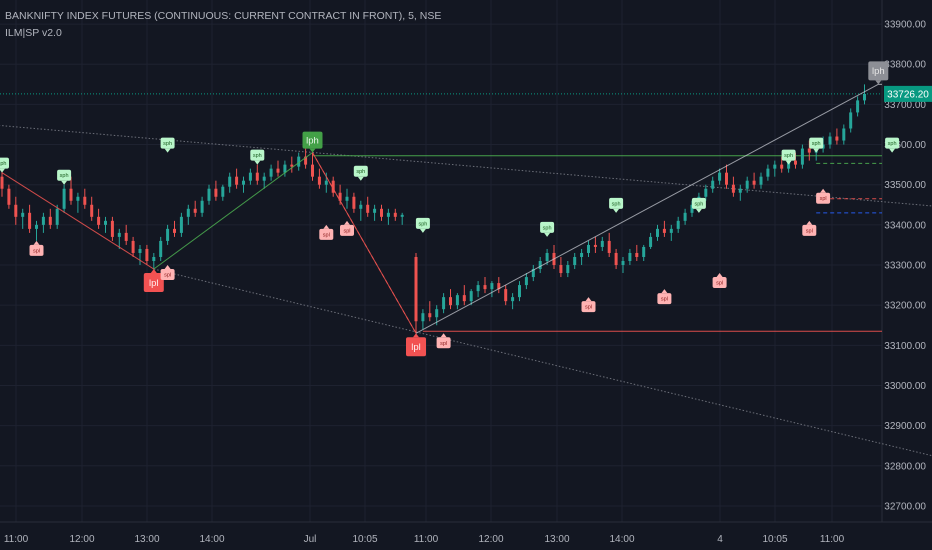 The height and width of the screenshot is (550, 932). Describe the element at coordinates (905, 346) in the screenshot. I see `price-tick-label: 33100.00` at that location.